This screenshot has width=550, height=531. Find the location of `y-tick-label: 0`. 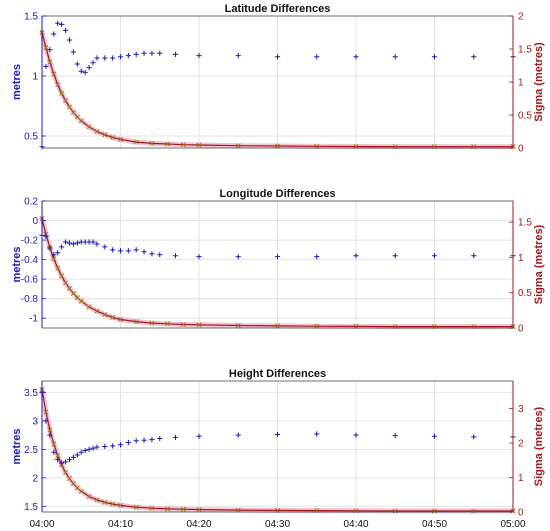

y-tick-label: 0 is located at coordinates (35, 221).